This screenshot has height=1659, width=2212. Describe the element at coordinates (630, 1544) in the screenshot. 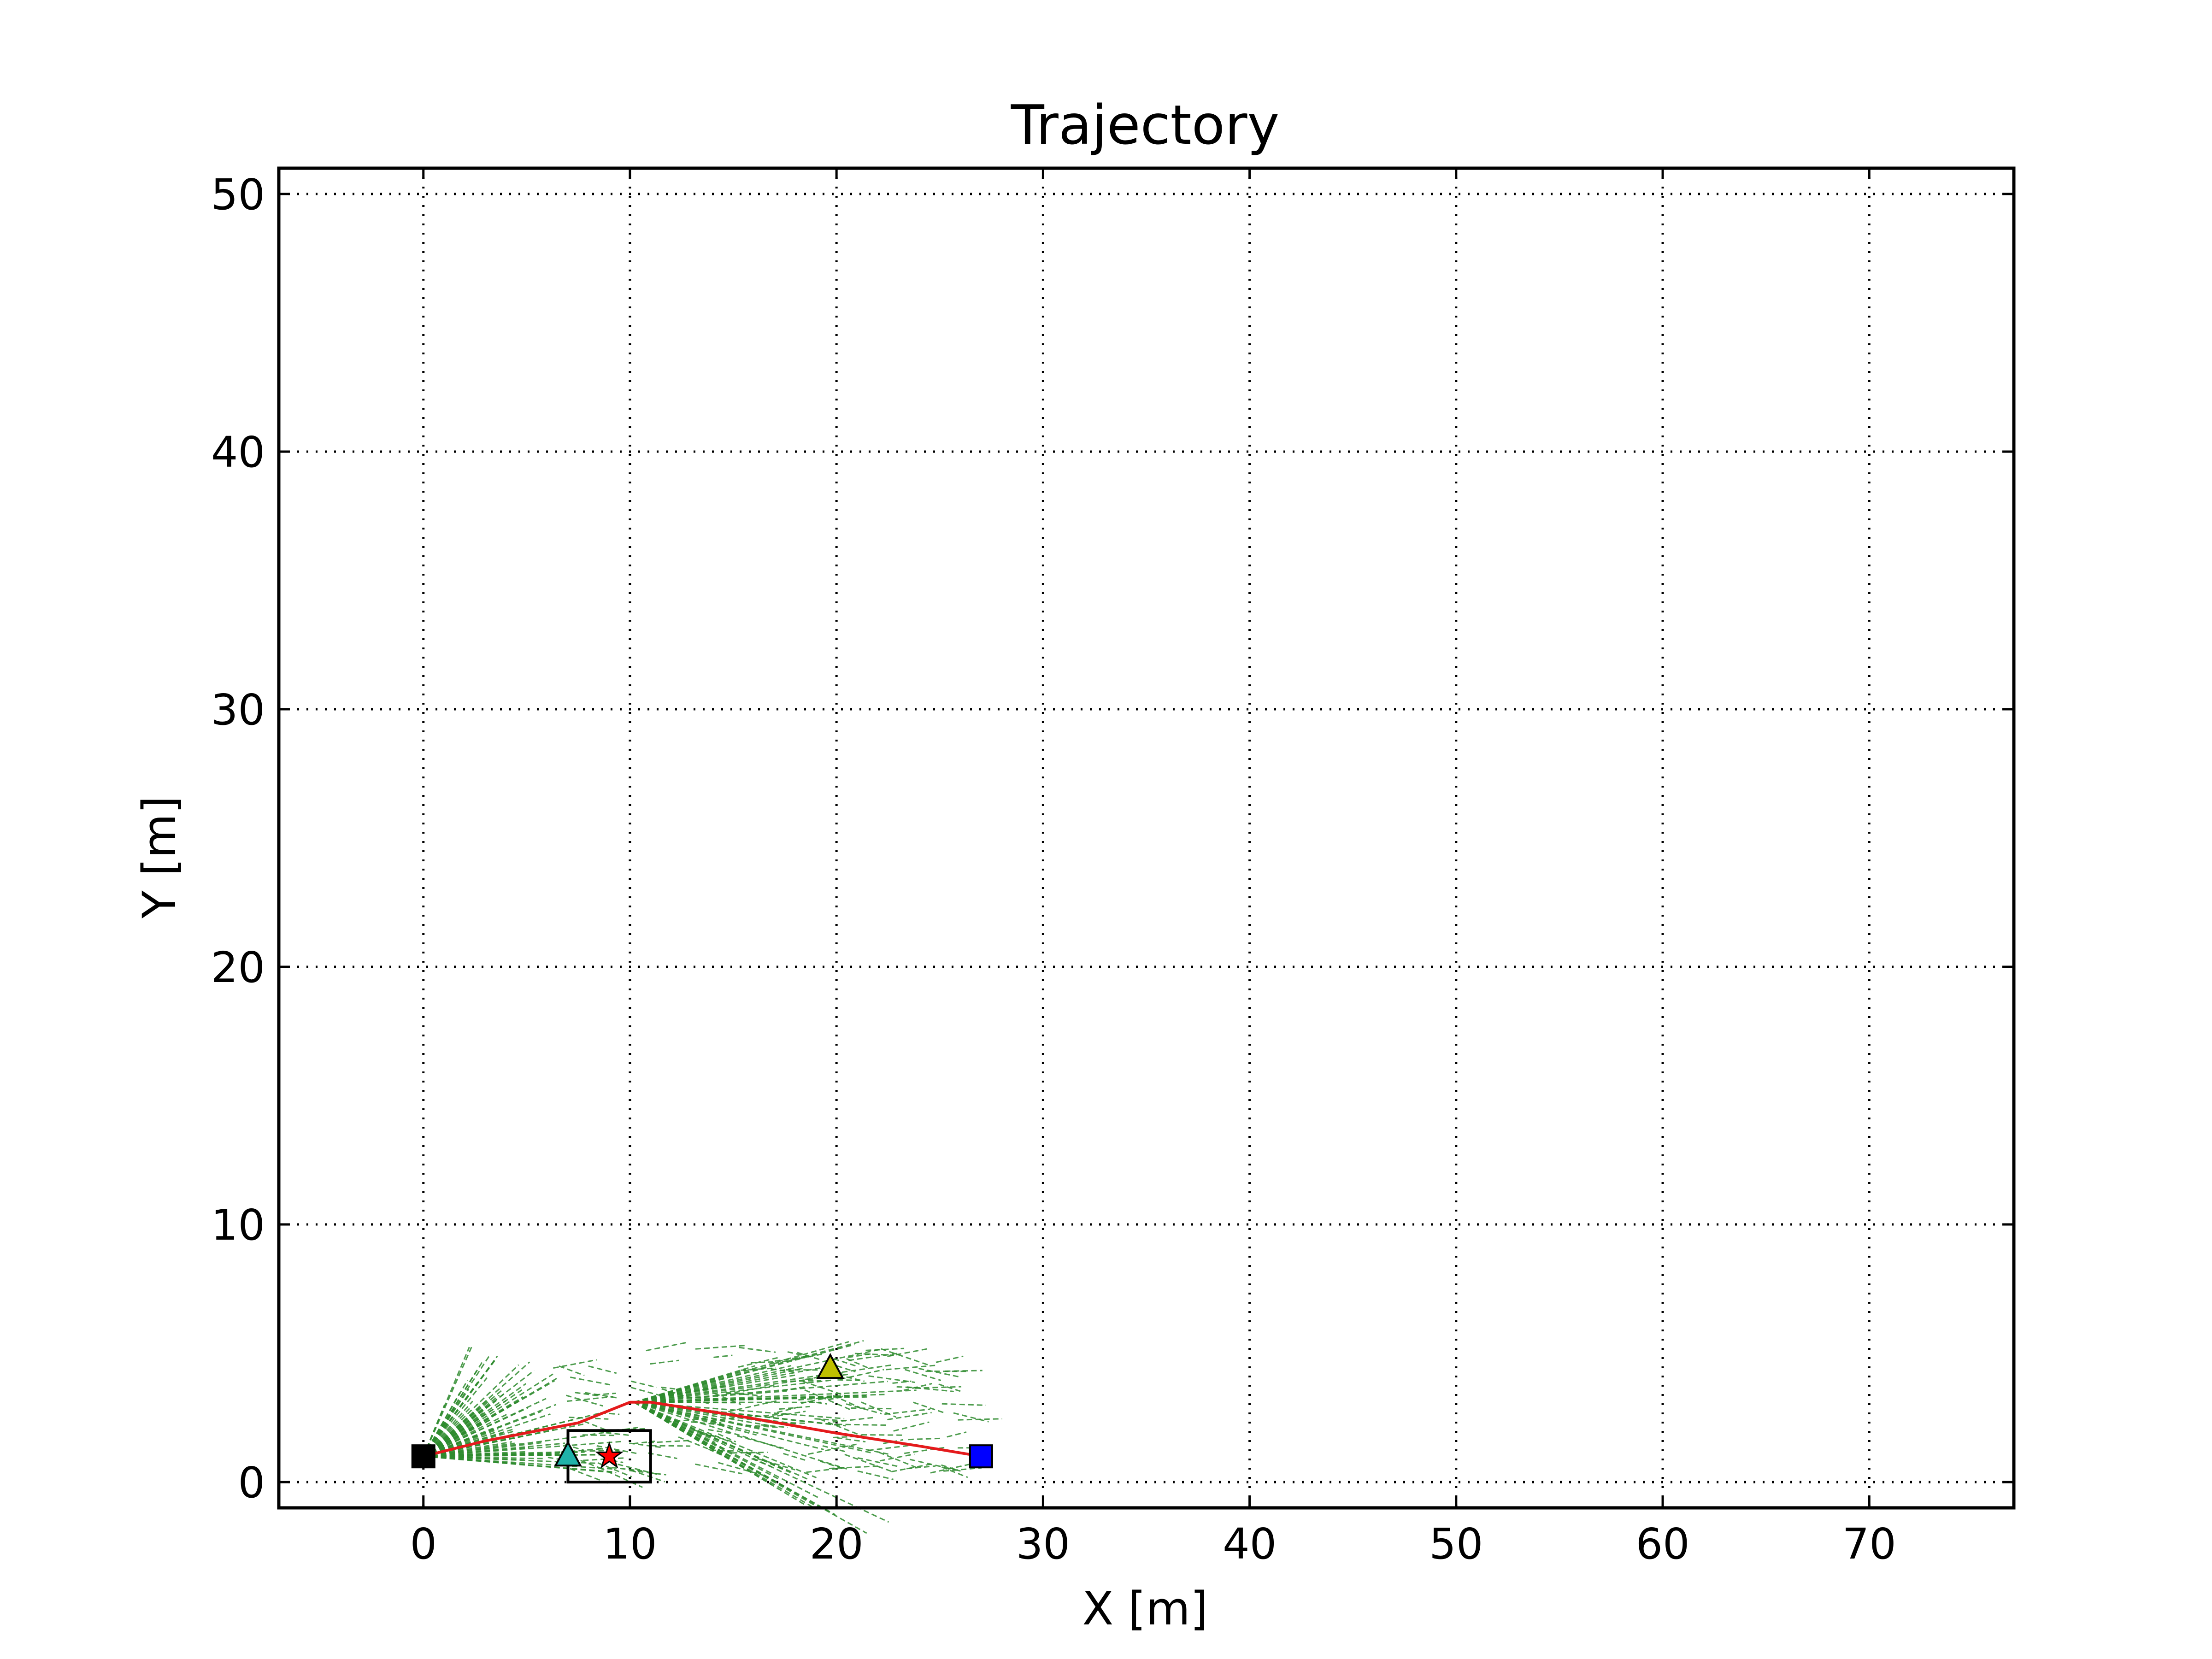

I see `x-tick-label: 10` at that location.